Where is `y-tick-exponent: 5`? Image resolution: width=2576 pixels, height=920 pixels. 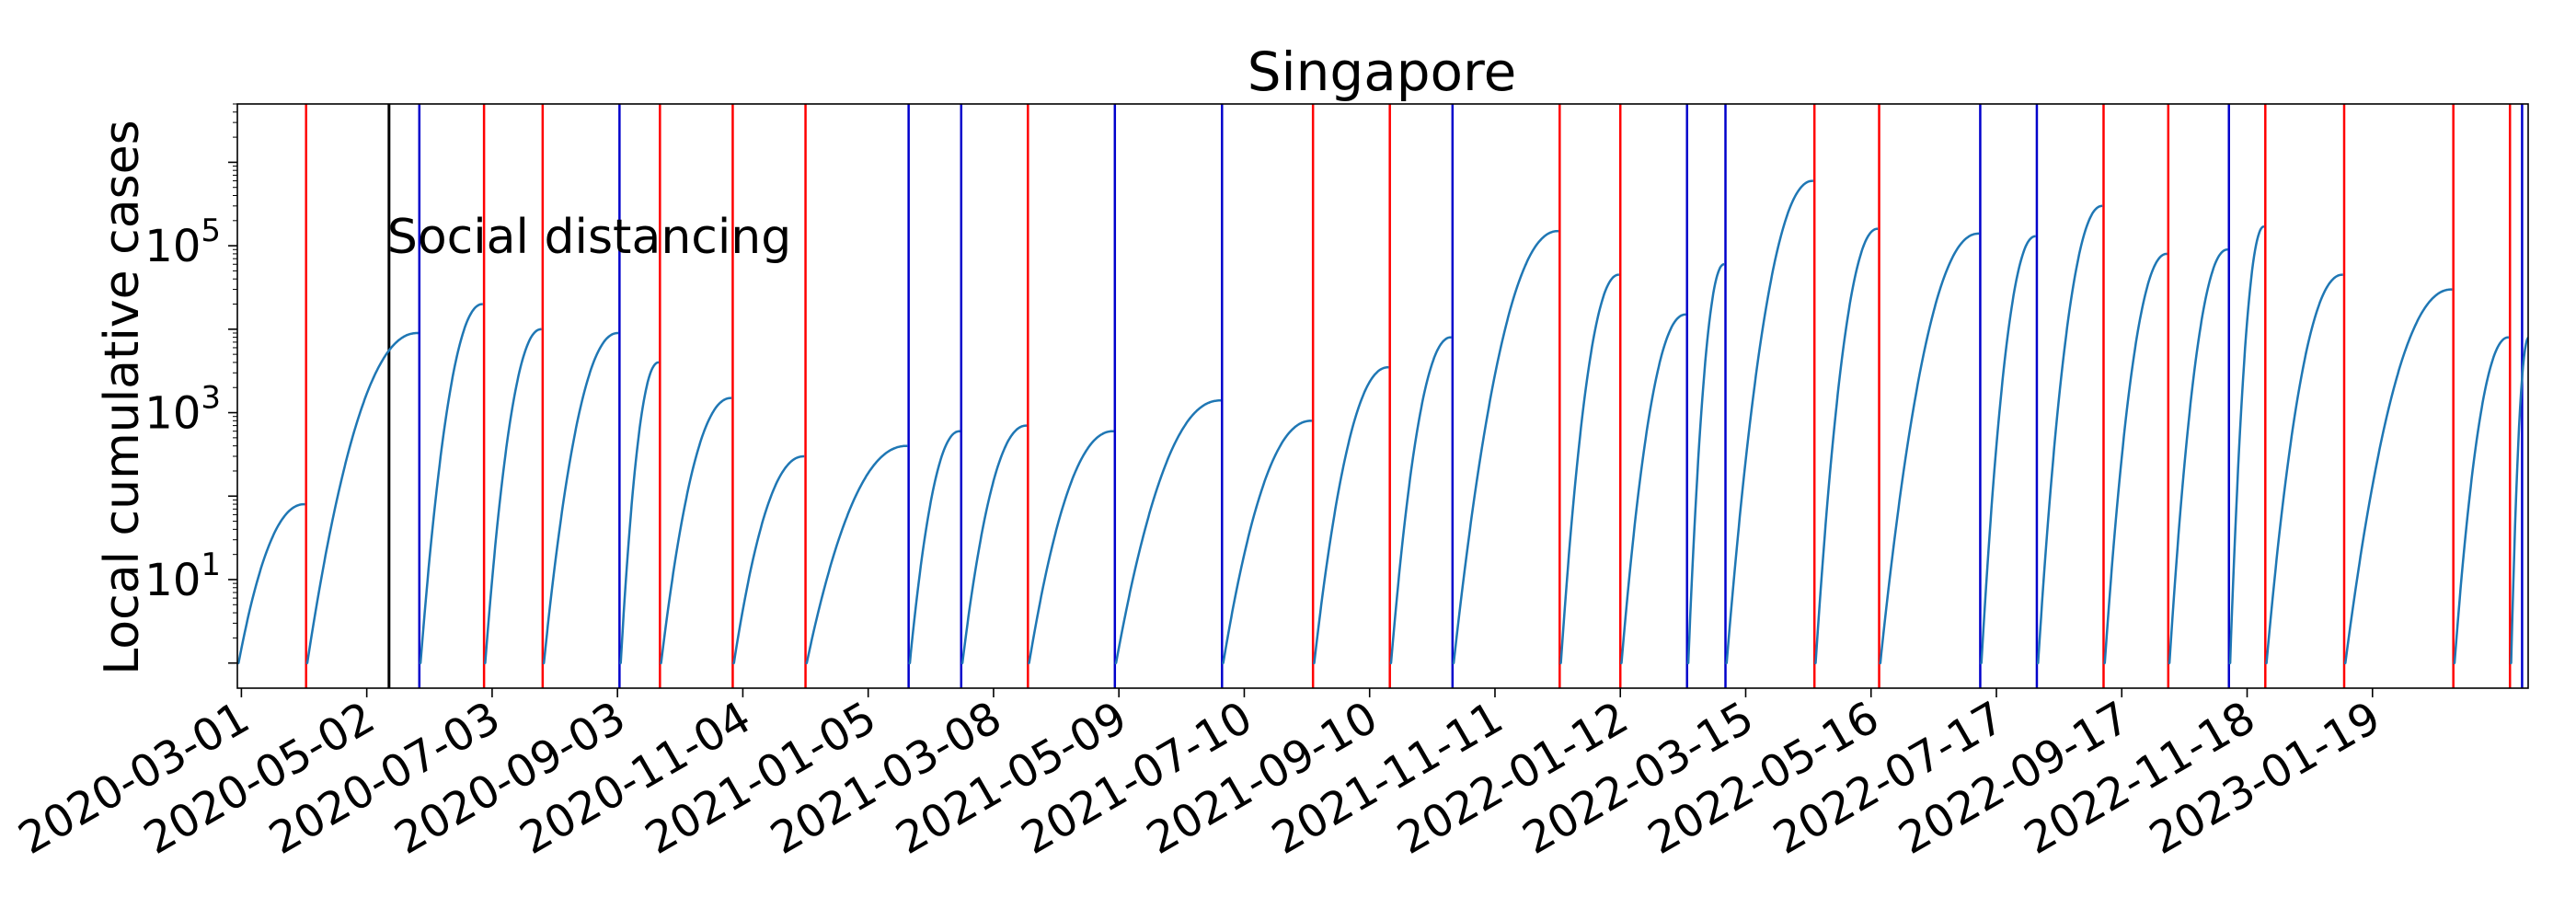
y-tick-exponent: 5 is located at coordinates (211, 231).